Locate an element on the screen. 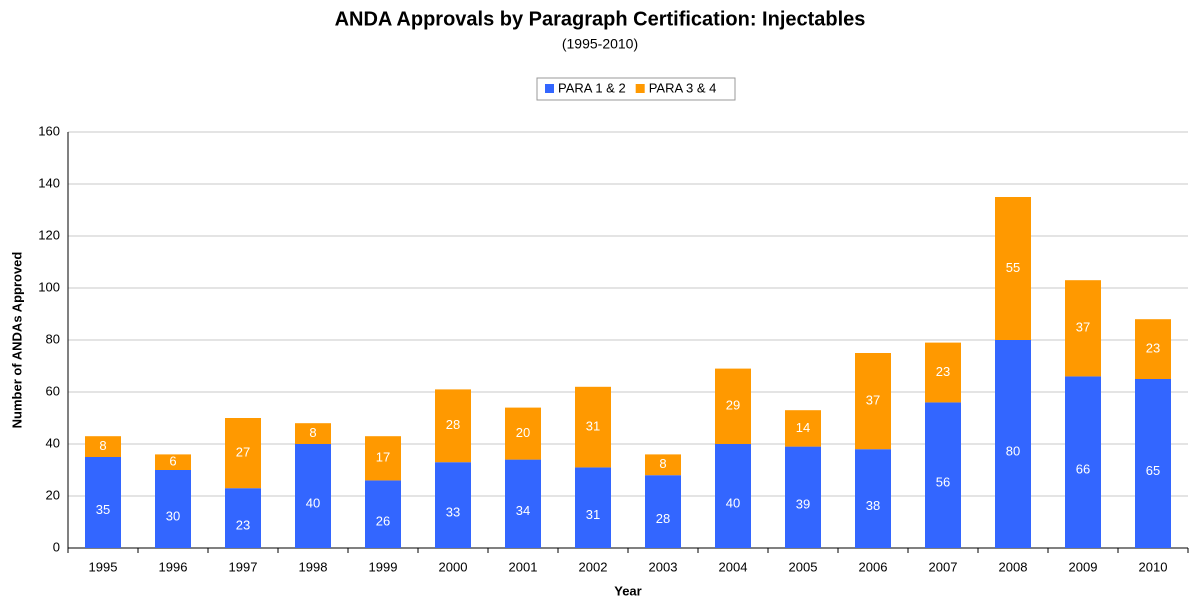 The width and height of the screenshot is (1201, 602). value-label: 17 is located at coordinates (383, 457).